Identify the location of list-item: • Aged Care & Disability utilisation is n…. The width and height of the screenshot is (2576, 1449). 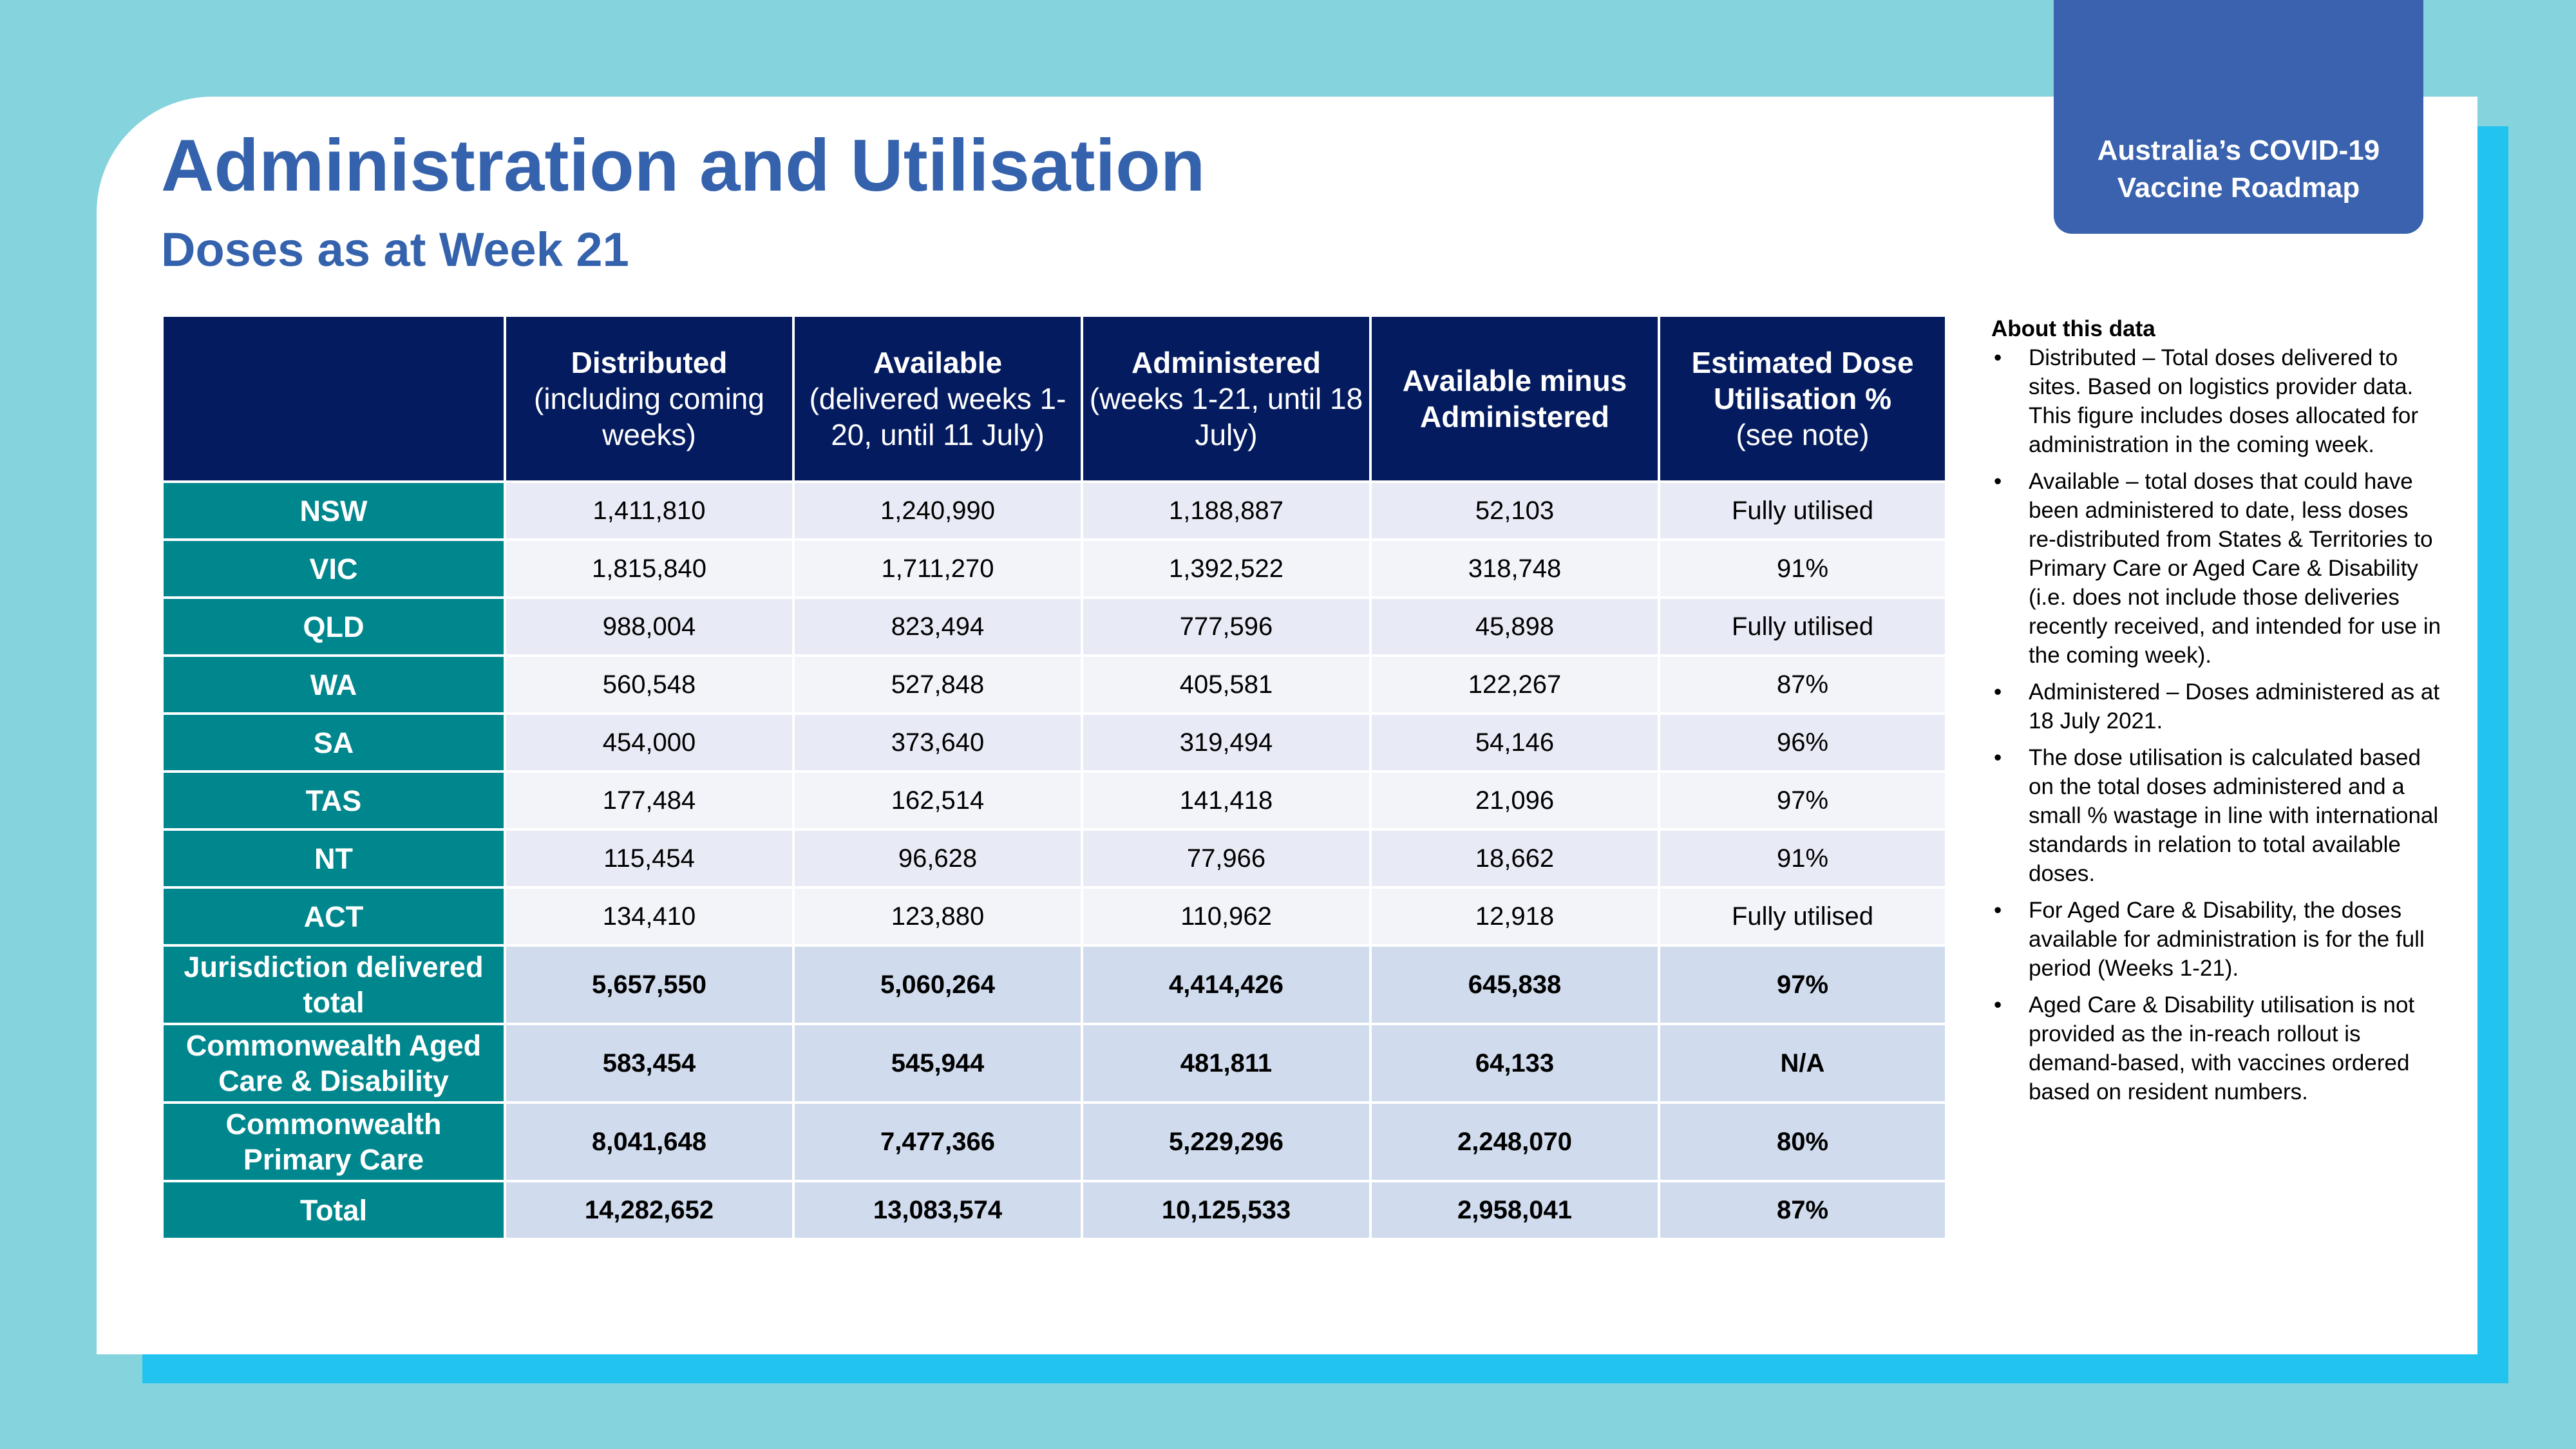
(2216, 1048).